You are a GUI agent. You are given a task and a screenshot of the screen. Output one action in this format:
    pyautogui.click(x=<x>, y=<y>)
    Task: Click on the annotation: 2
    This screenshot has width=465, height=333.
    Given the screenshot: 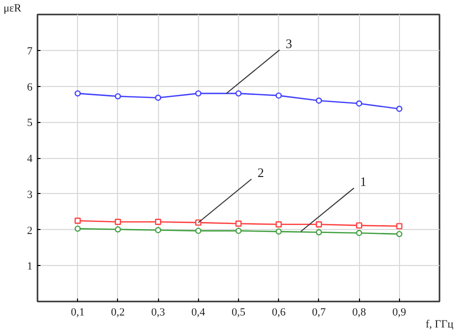 What is the action you would take?
    pyautogui.click(x=260, y=172)
    